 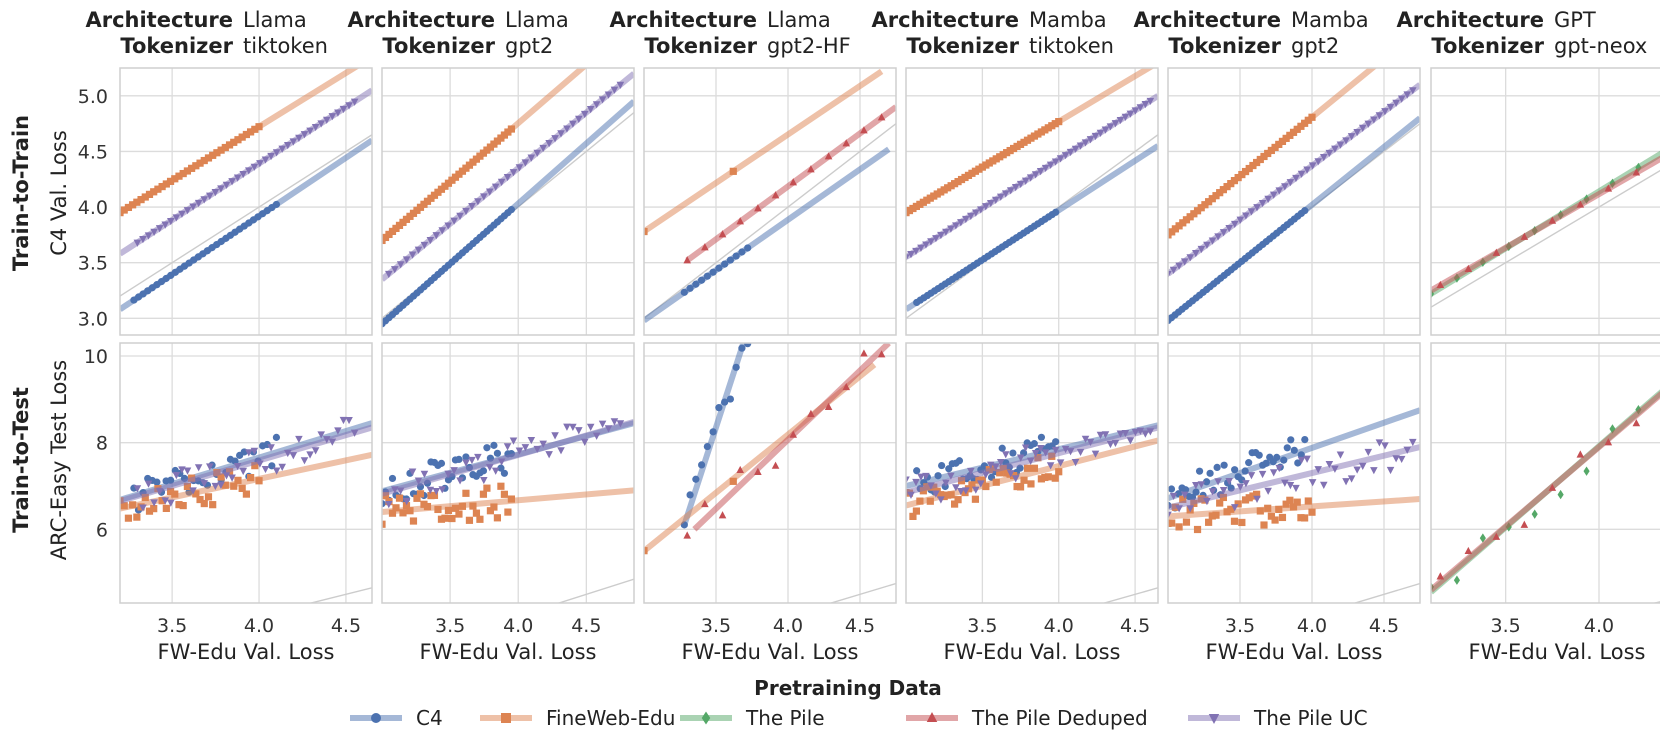 I want to click on x-axis-label: FW-Edu Val. Loss, so click(x=1556, y=652).